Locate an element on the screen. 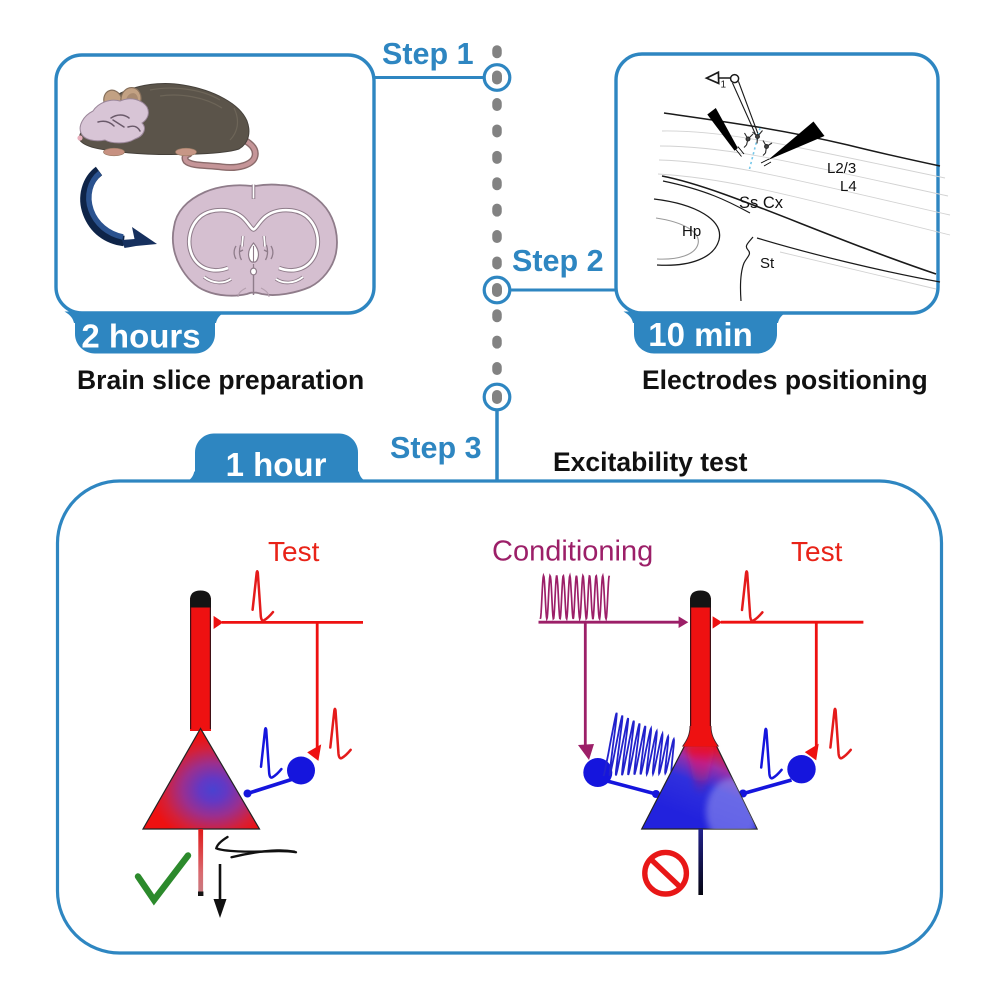 The height and width of the screenshot is (996, 996). svg-text: L2/3 is located at coordinates (841, 168).